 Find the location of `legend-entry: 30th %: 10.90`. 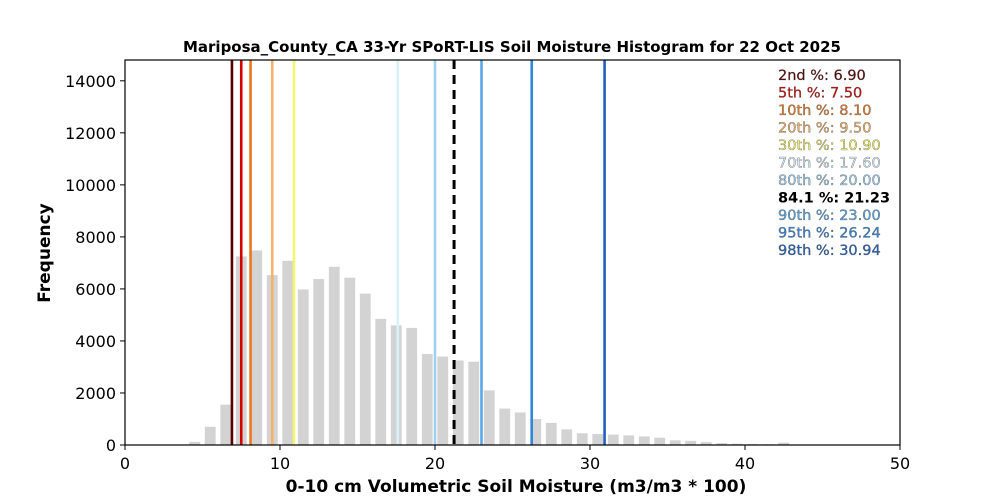

legend-entry: 30th %: 10.90 is located at coordinates (829, 146).